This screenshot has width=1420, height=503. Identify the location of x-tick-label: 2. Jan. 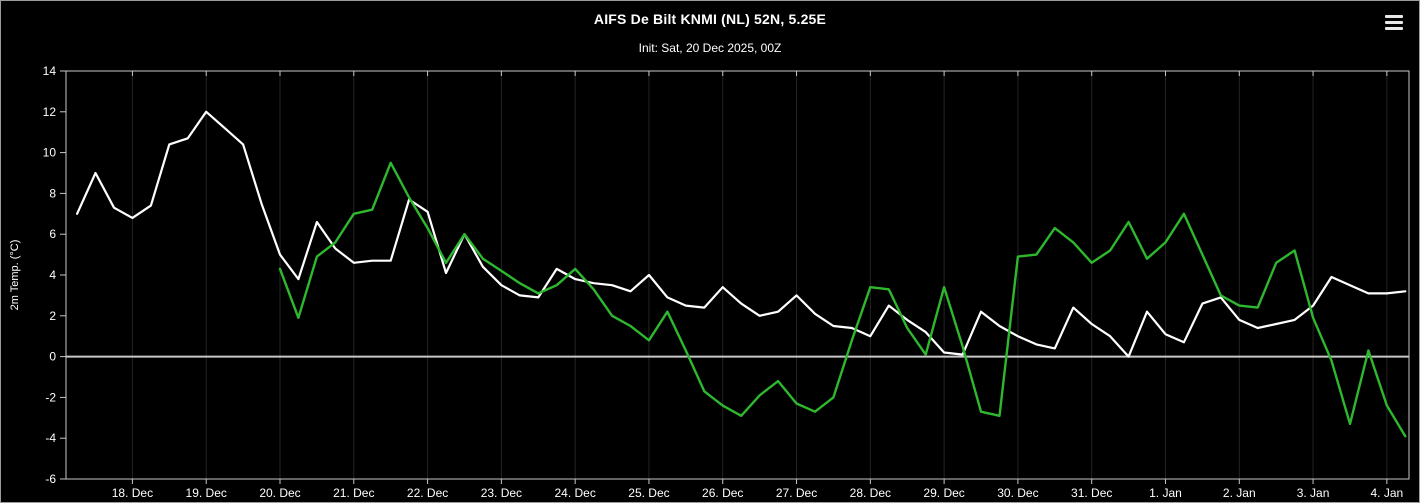
(1239, 493).